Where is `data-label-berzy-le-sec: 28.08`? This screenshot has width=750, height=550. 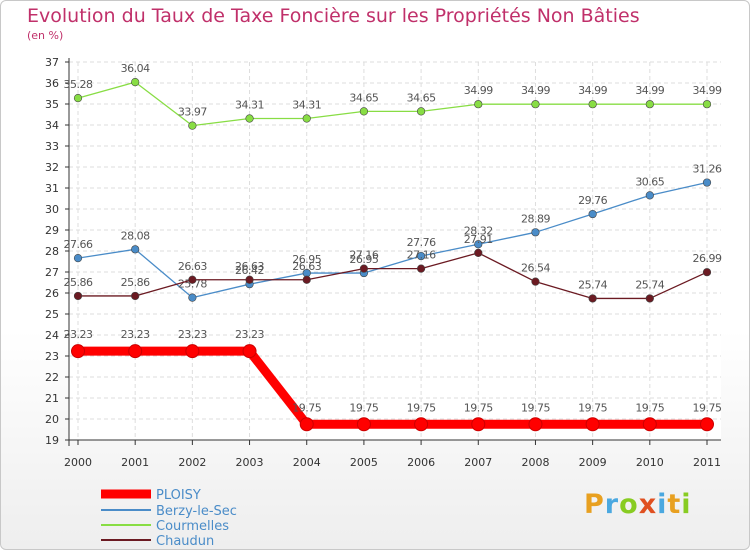
data-label-berzy-le-sec: 28.08 is located at coordinates (135, 235).